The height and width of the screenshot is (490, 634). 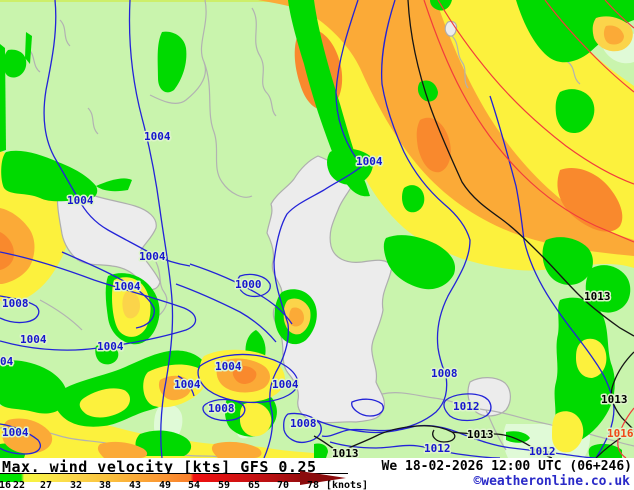 What do you see at coordinates (248, 284) in the screenshot?
I see `isobar-label: 1000` at bounding box center [248, 284].